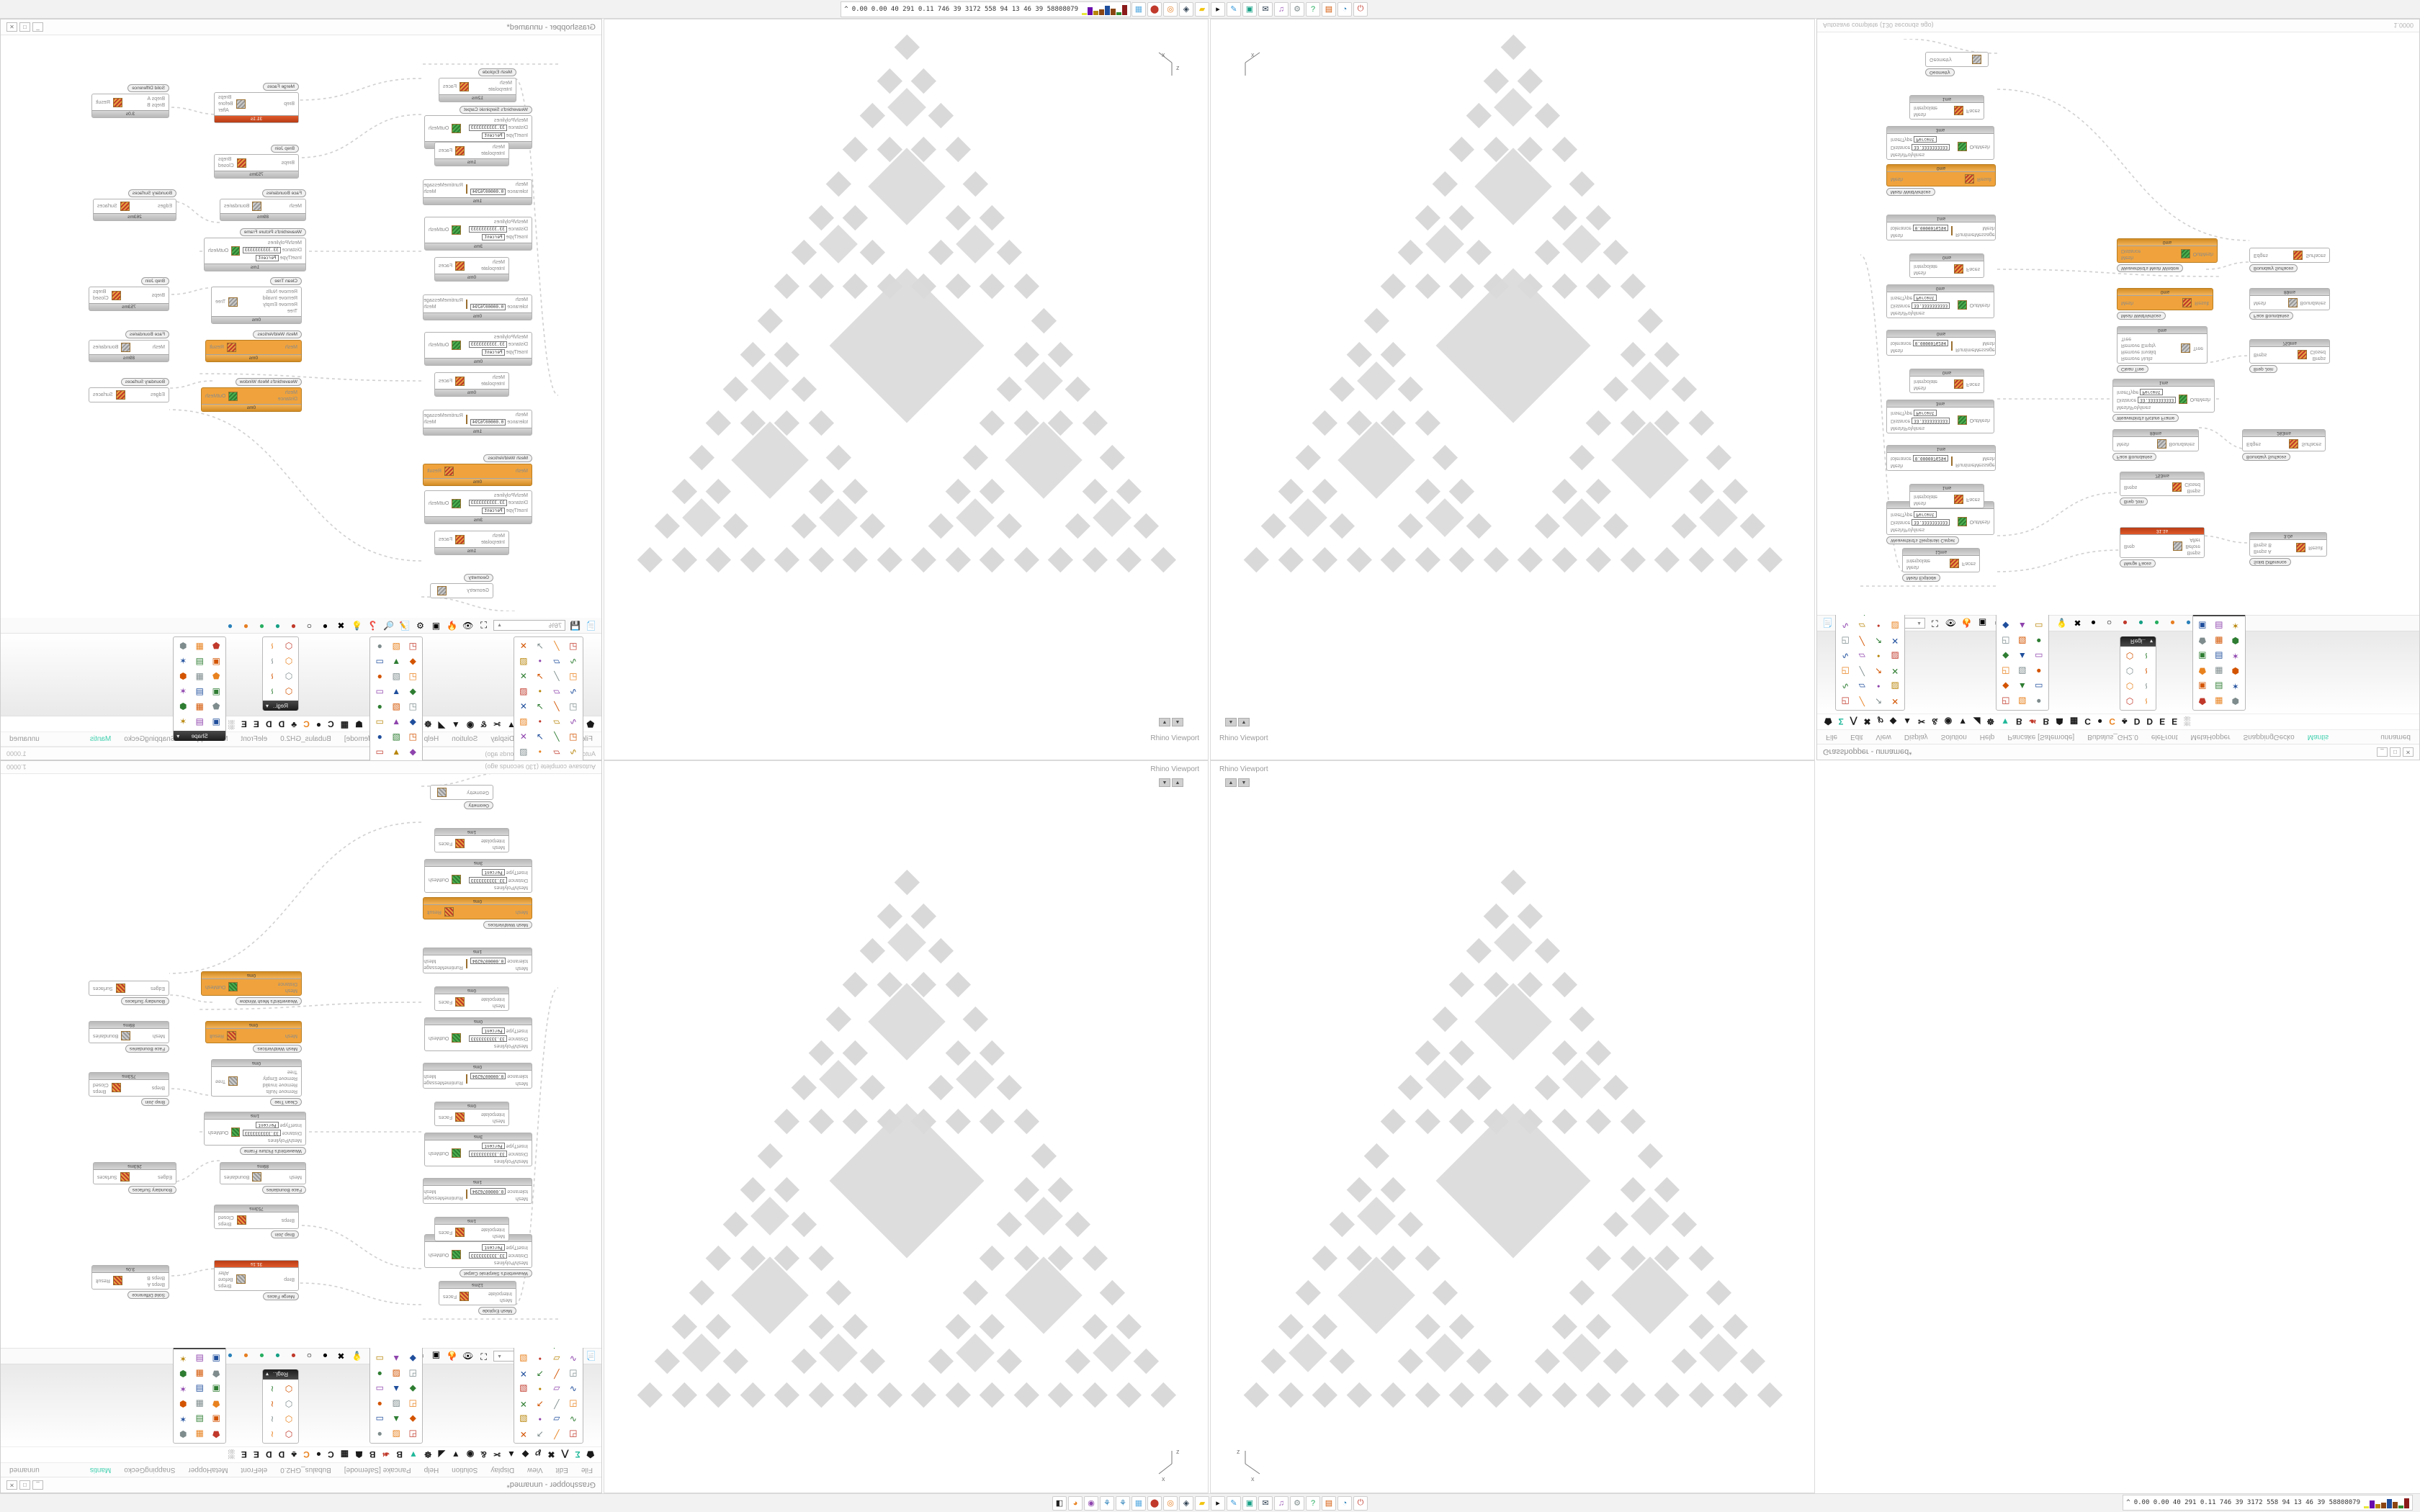 The height and width of the screenshot is (1512, 2420). I want to click on terminal-icon: ▸, so click(1218, 1503).